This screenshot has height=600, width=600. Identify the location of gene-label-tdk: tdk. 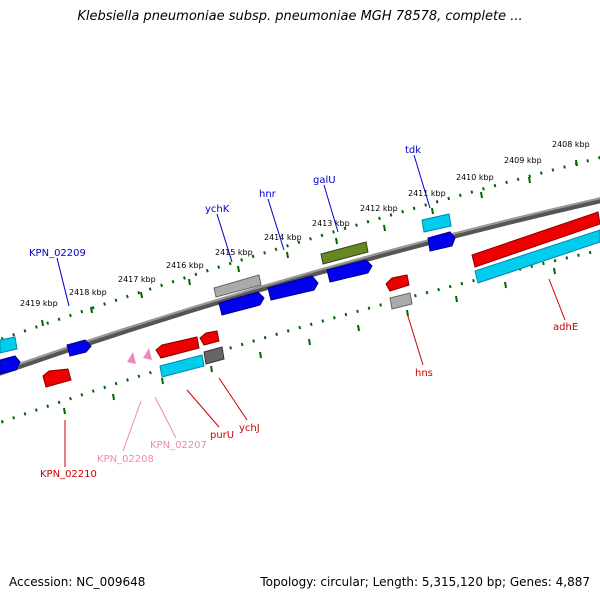
(413, 150).